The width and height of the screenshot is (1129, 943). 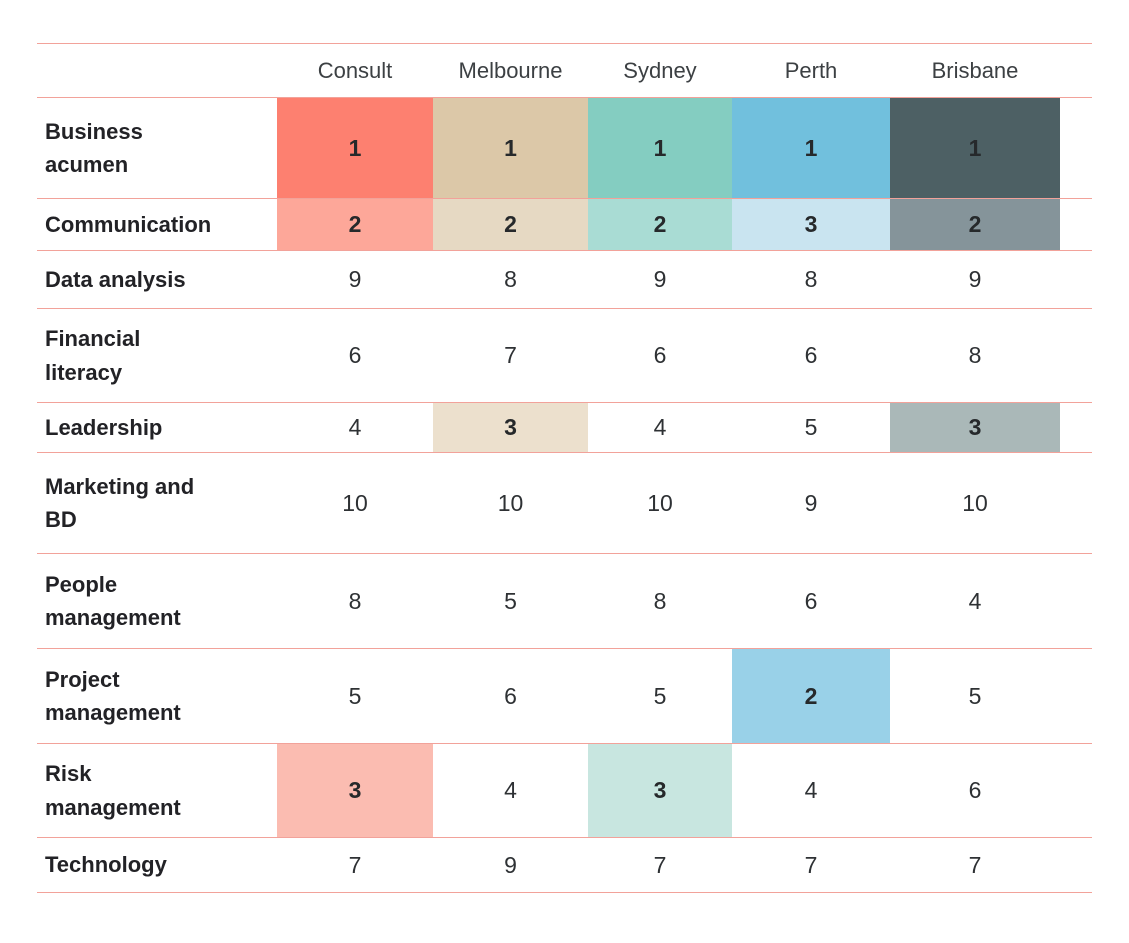 I want to click on table-row-marketing-and-bd: Marketing and BD 10 10 10 9 10, so click(x=564, y=502).